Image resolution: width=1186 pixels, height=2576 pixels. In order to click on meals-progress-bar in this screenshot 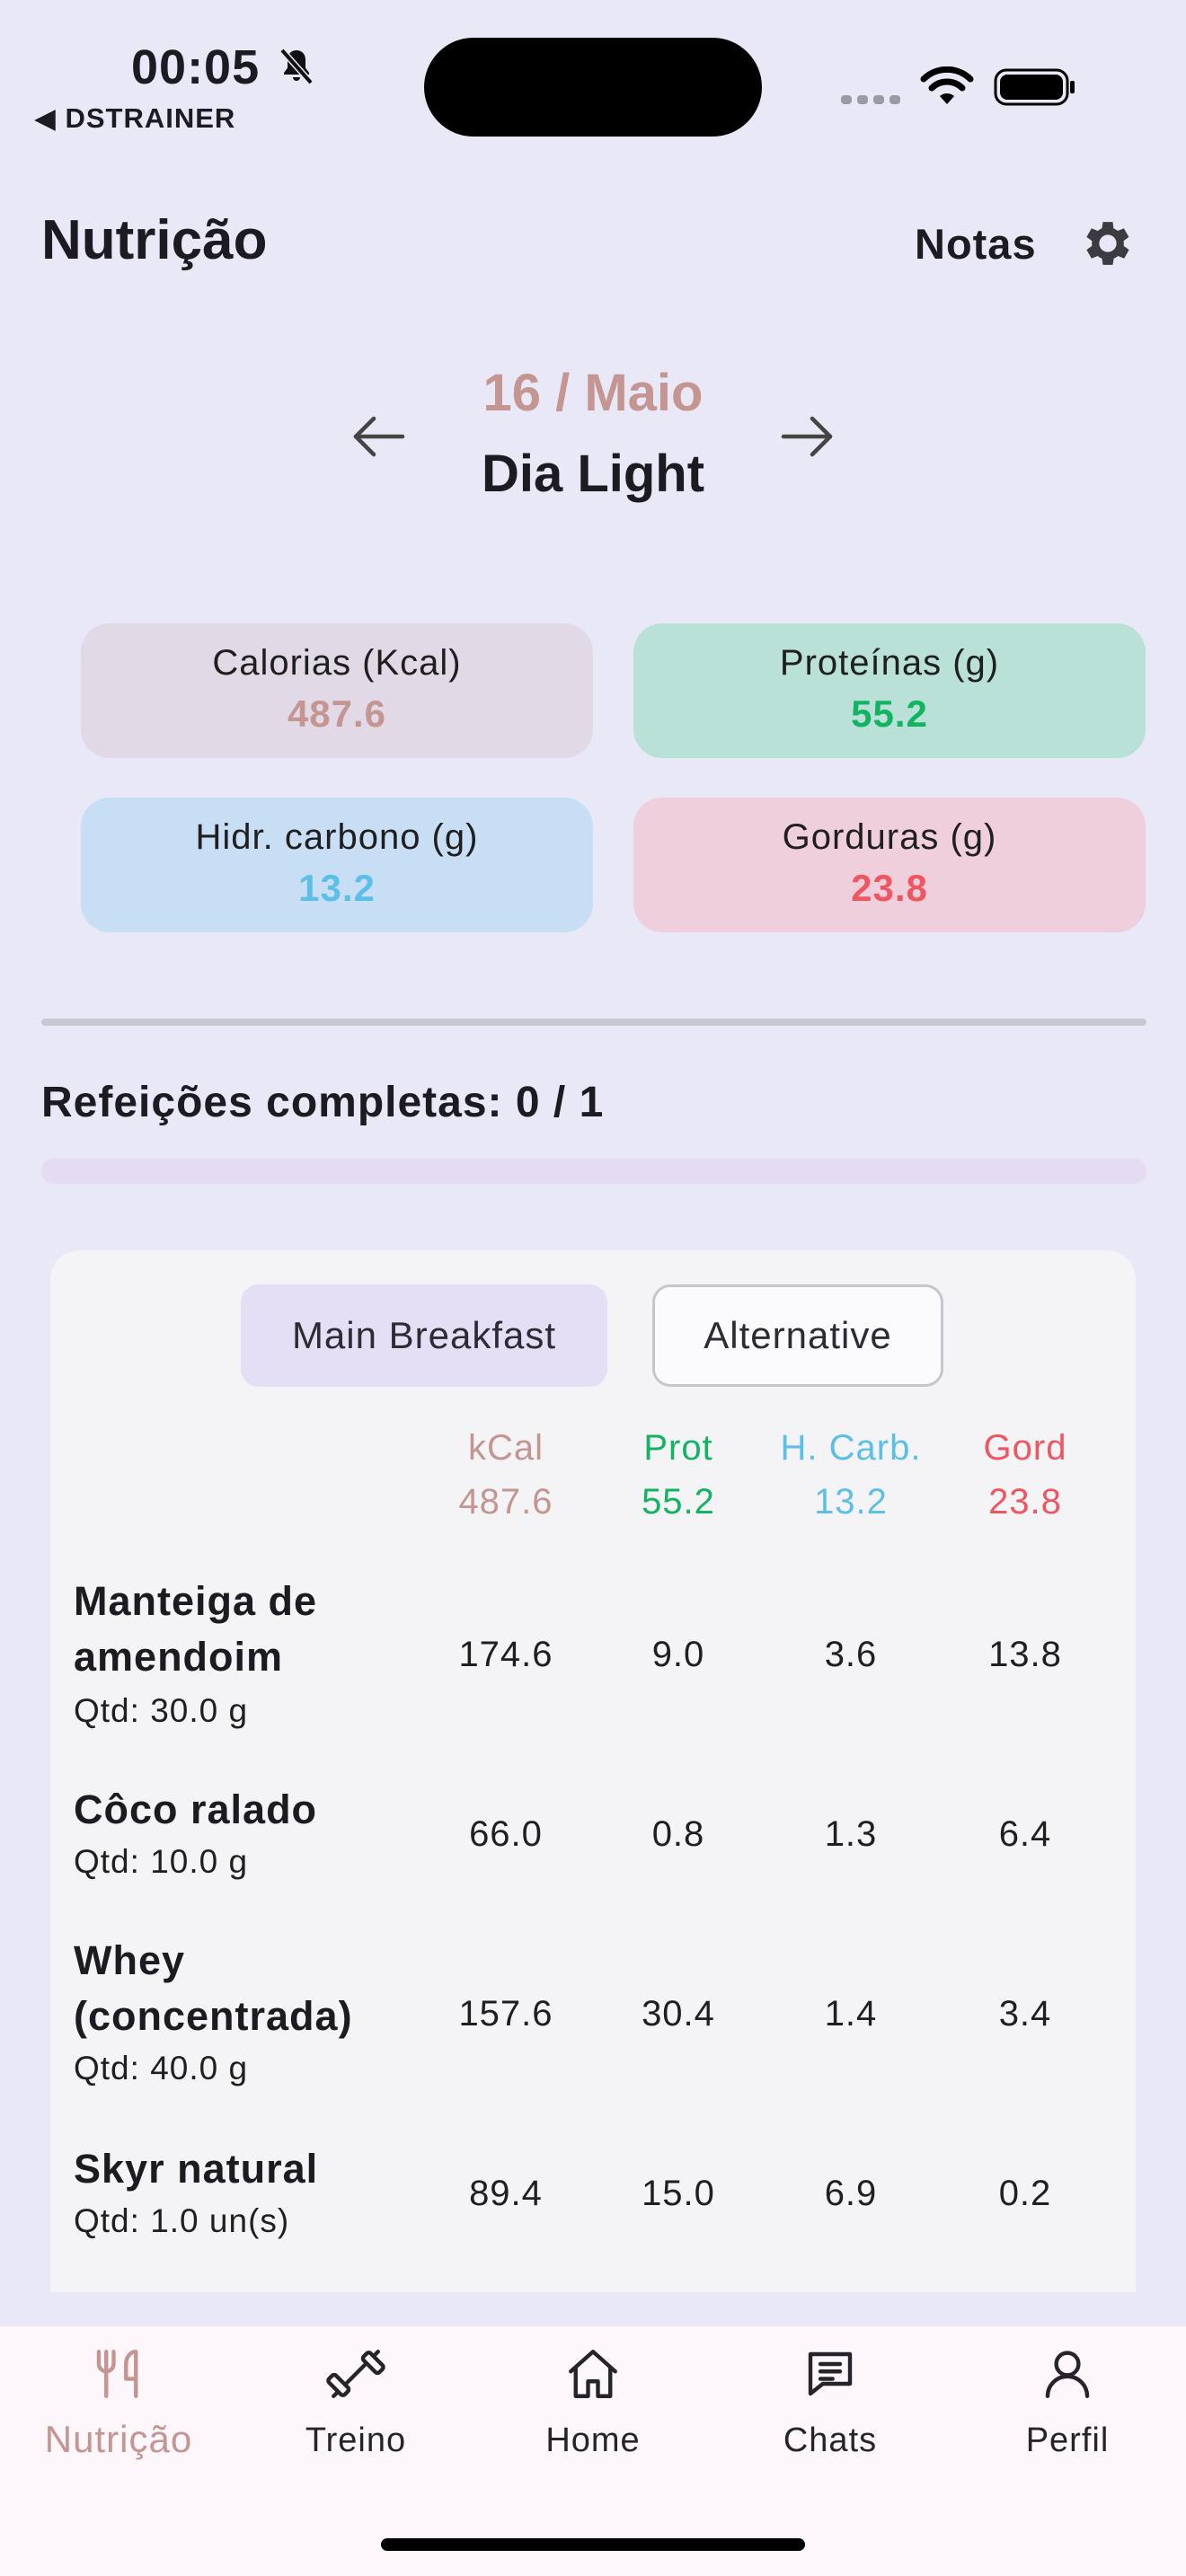, I will do `click(593, 1171)`.